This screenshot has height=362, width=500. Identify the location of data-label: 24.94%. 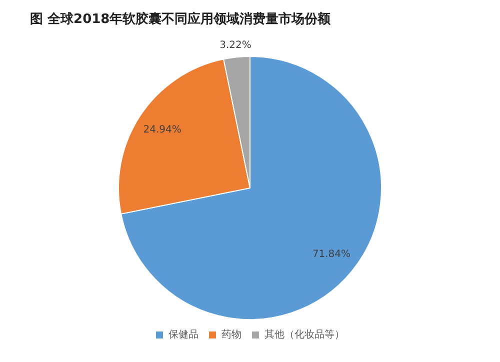
(162, 130).